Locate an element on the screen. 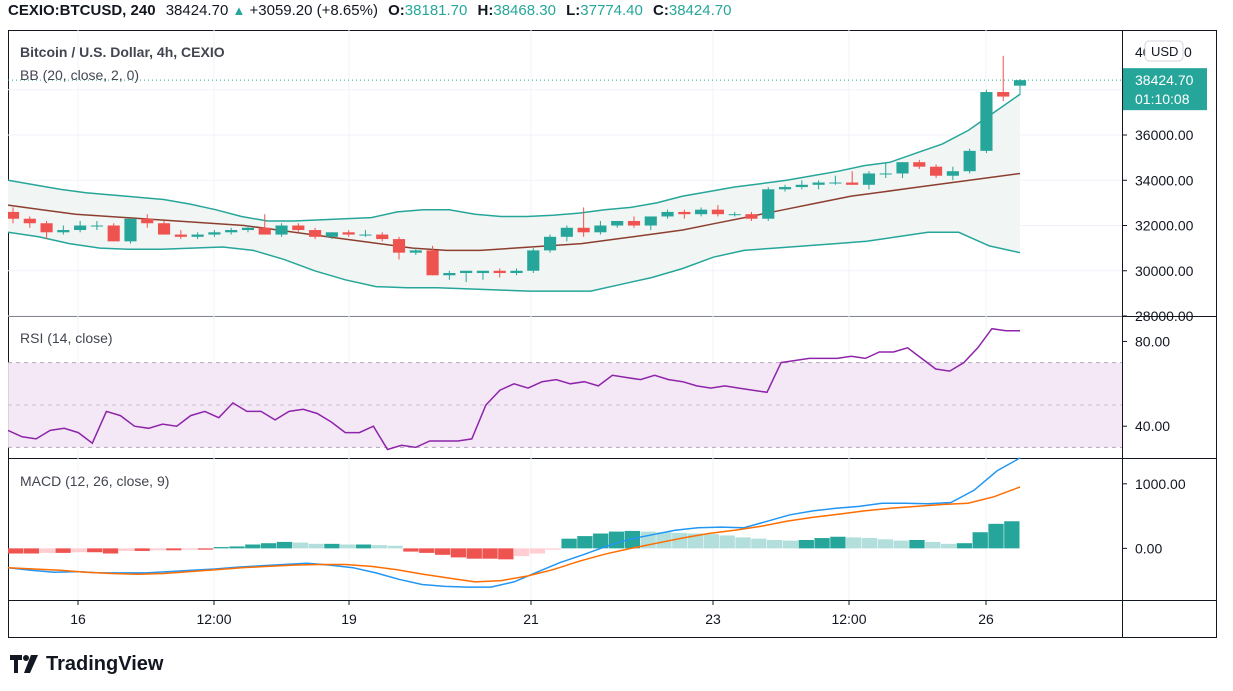 This screenshot has width=1233, height=691. bb-indicator-label: BB (20, close, 2, 0) is located at coordinates (79, 75).